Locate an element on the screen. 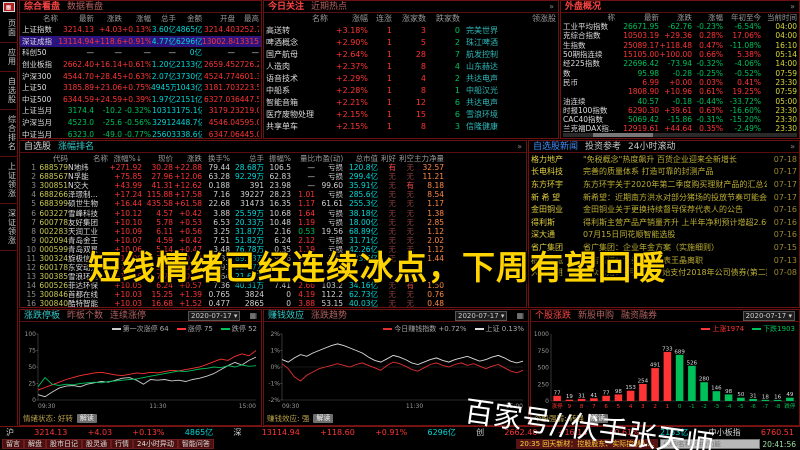 Image resolution: width=800 pixels, height=450 pixels. tab-个股涨跌: 个股涨跌 is located at coordinates (553, 315).